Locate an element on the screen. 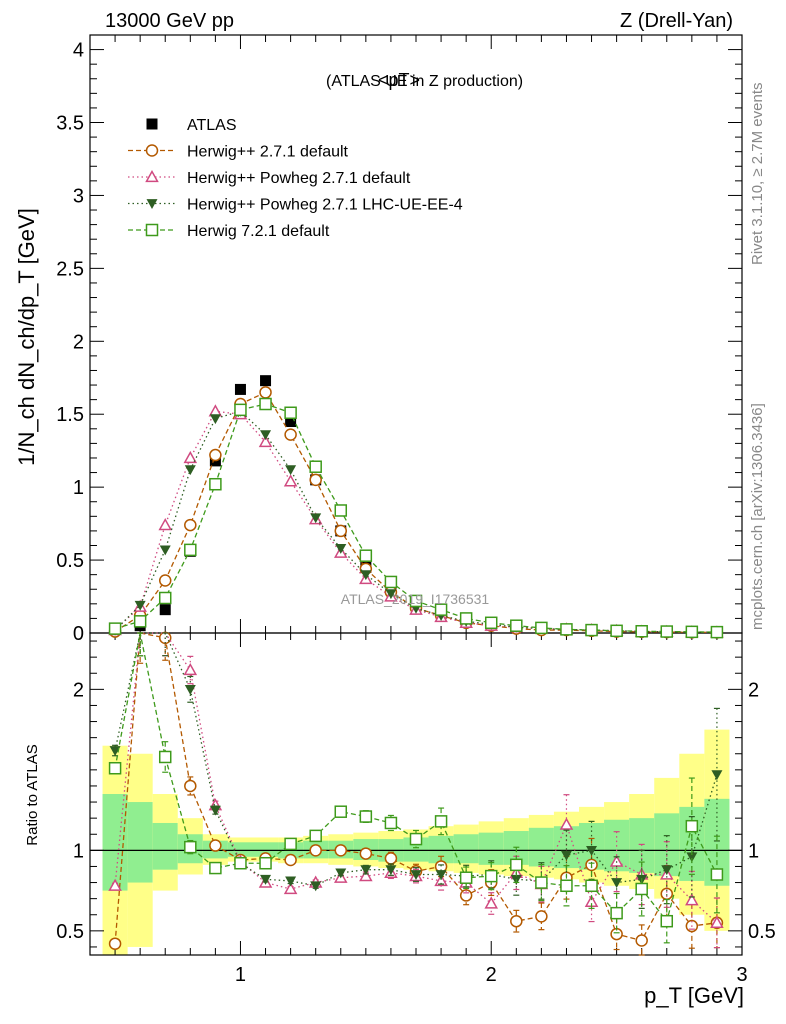 The image size is (786, 1024). y-tick-label: 1 is located at coordinates (78, 488).